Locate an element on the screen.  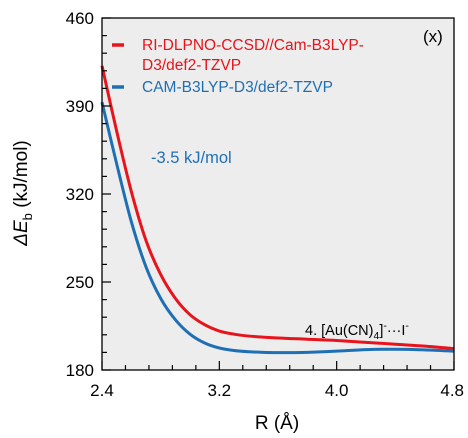
x-tick-label: 4.0 is located at coordinates (337, 390).